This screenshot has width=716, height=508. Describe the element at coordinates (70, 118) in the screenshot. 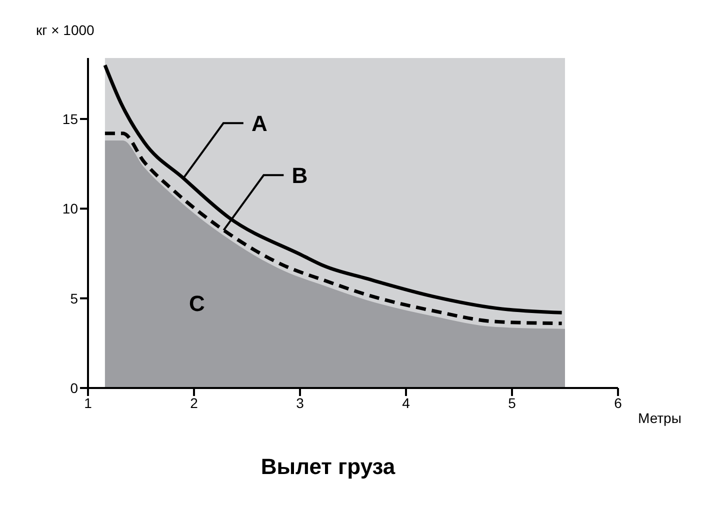

I see `y-tick-label: 15` at that location.